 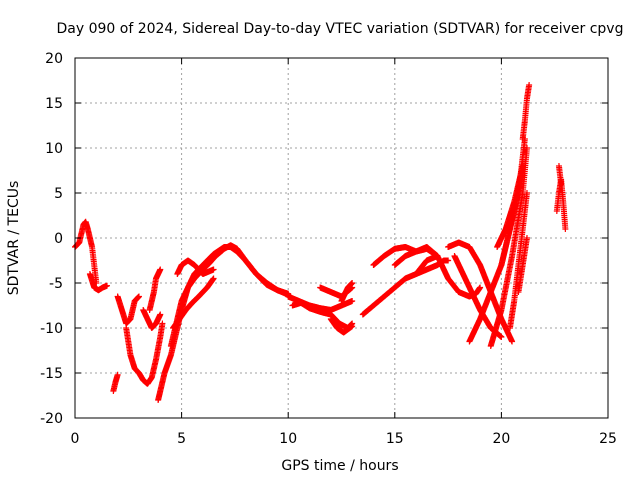 What do you see at coordinates (51, 329) in the screenshot?
I see `y-tick-label: -10` at bounding box center [51, 329].